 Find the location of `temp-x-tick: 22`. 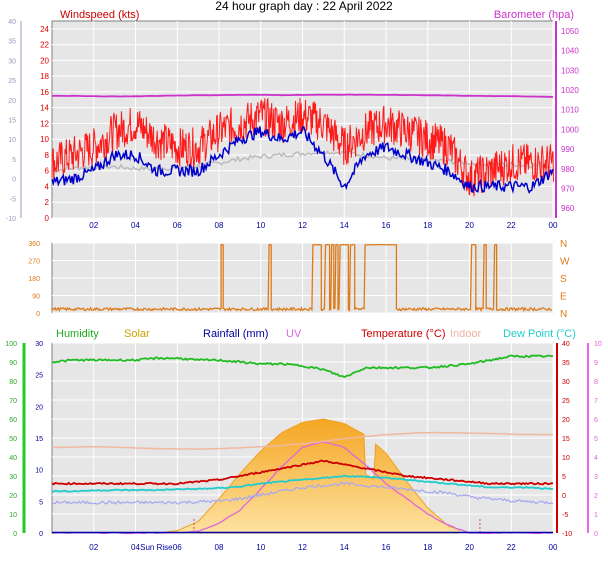

temp-x-tick: 22 is located at coordinates (511, 547).